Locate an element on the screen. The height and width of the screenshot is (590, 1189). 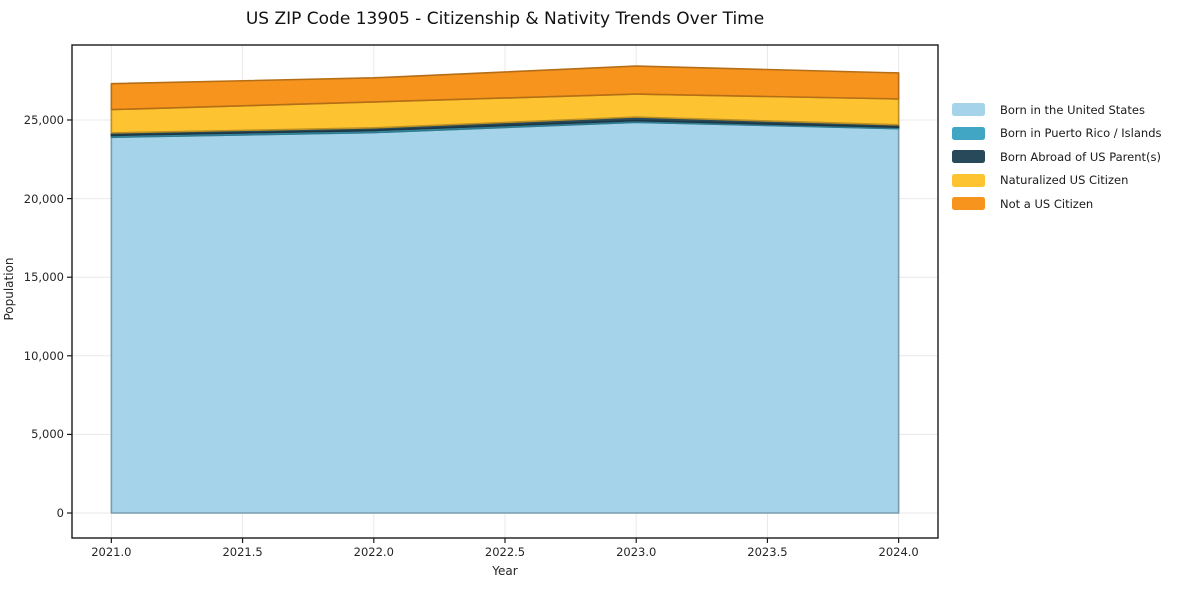
legend-item-not-a-us-citizen: Not a US Citizen is located at coordinates (1057, 203).